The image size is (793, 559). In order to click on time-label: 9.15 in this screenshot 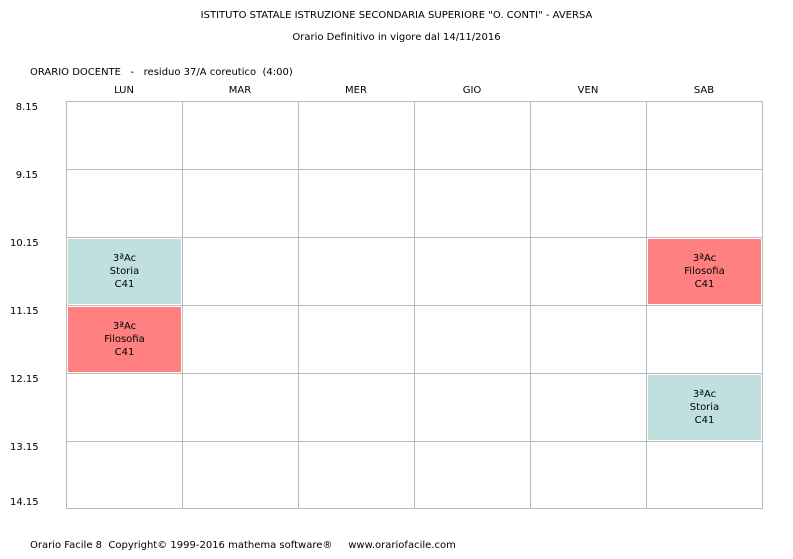, I will do `click(26, 175)`.